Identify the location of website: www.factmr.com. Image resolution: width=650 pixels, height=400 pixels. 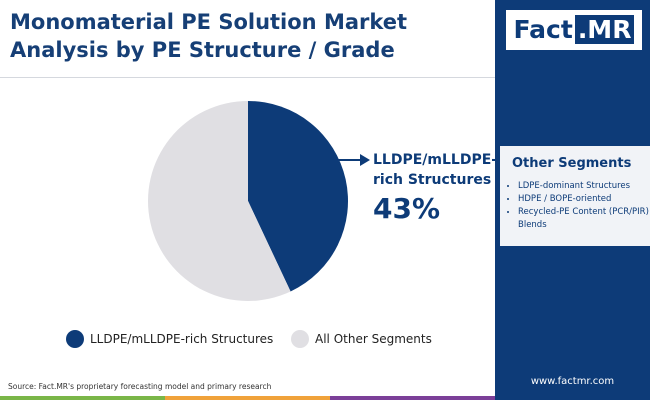
(572, 381).